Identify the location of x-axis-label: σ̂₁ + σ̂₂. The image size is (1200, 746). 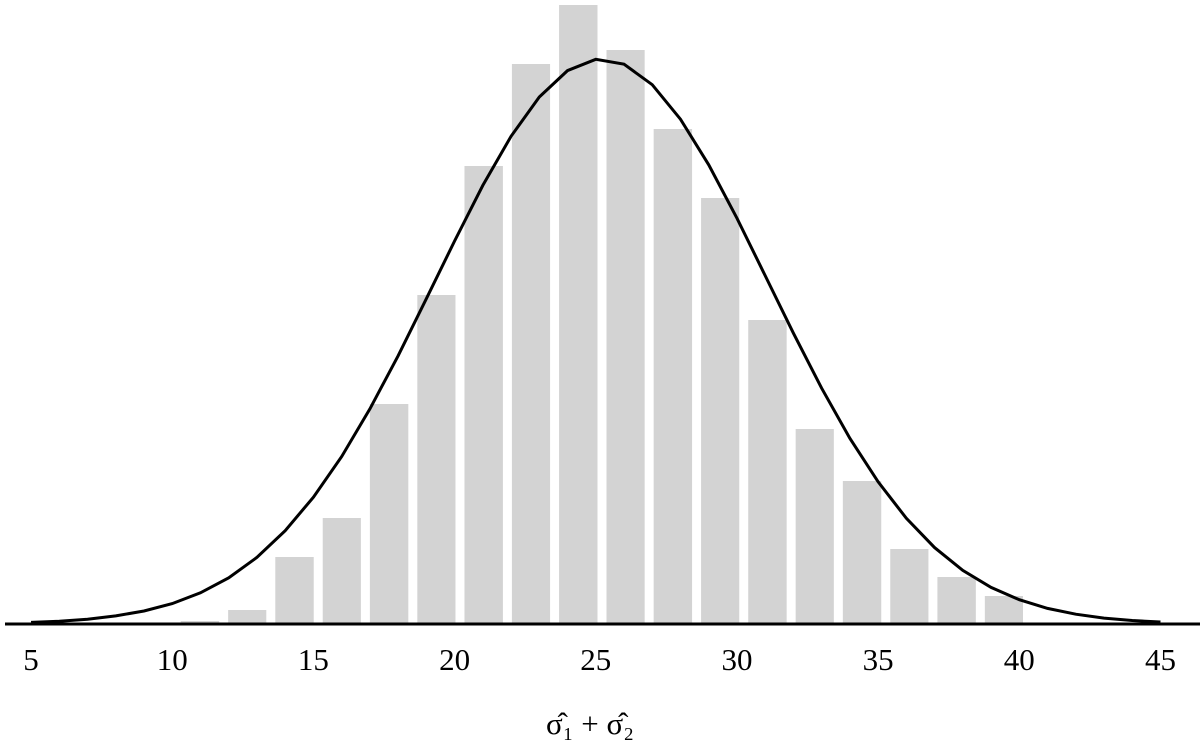
(590, 723).